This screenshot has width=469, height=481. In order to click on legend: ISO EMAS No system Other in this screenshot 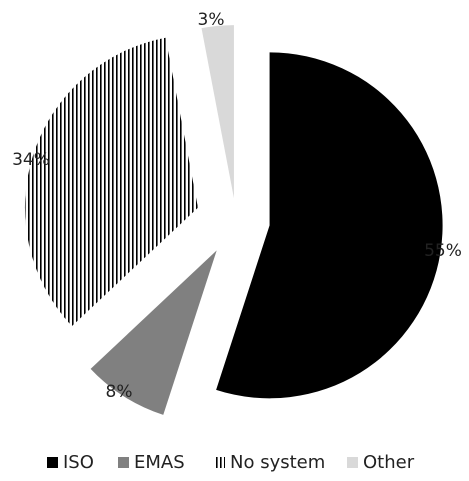, I will do `click(231, 462)`.